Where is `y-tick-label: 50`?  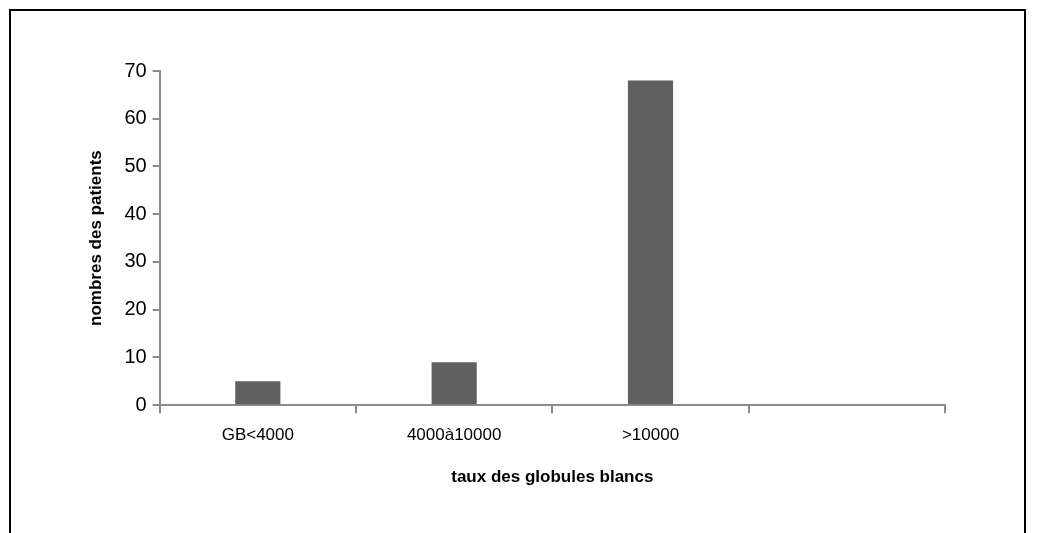
y-tick-label: 50 is located at coordinates (135, 165).